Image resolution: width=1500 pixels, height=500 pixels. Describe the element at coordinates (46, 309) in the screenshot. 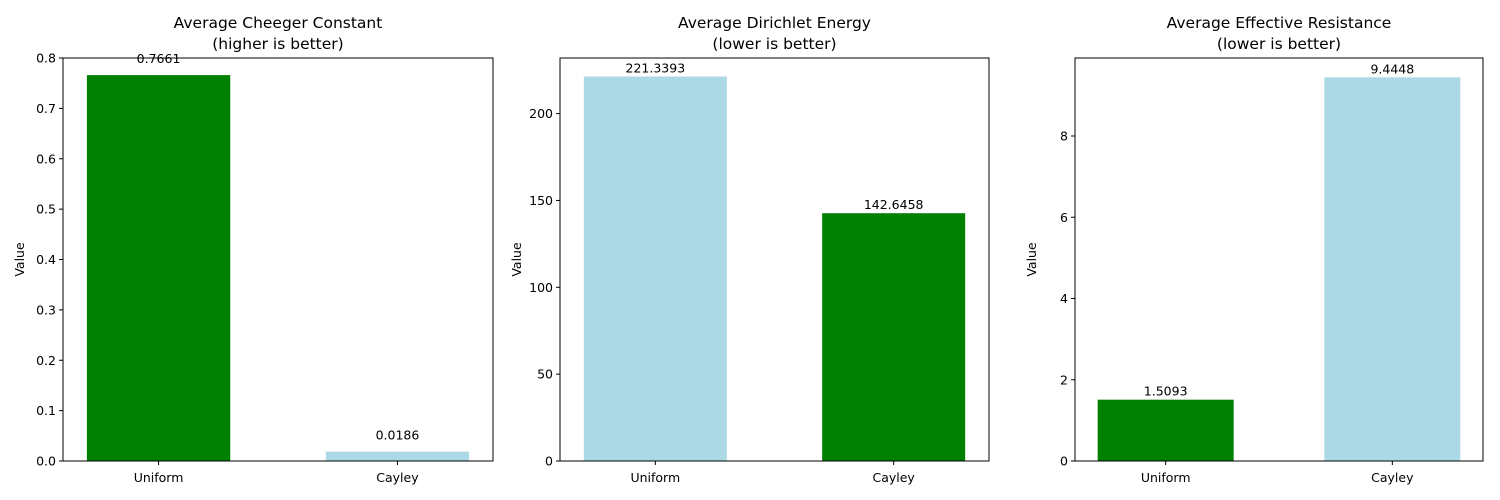

I see `y-tick-label: 0.3` at that location.